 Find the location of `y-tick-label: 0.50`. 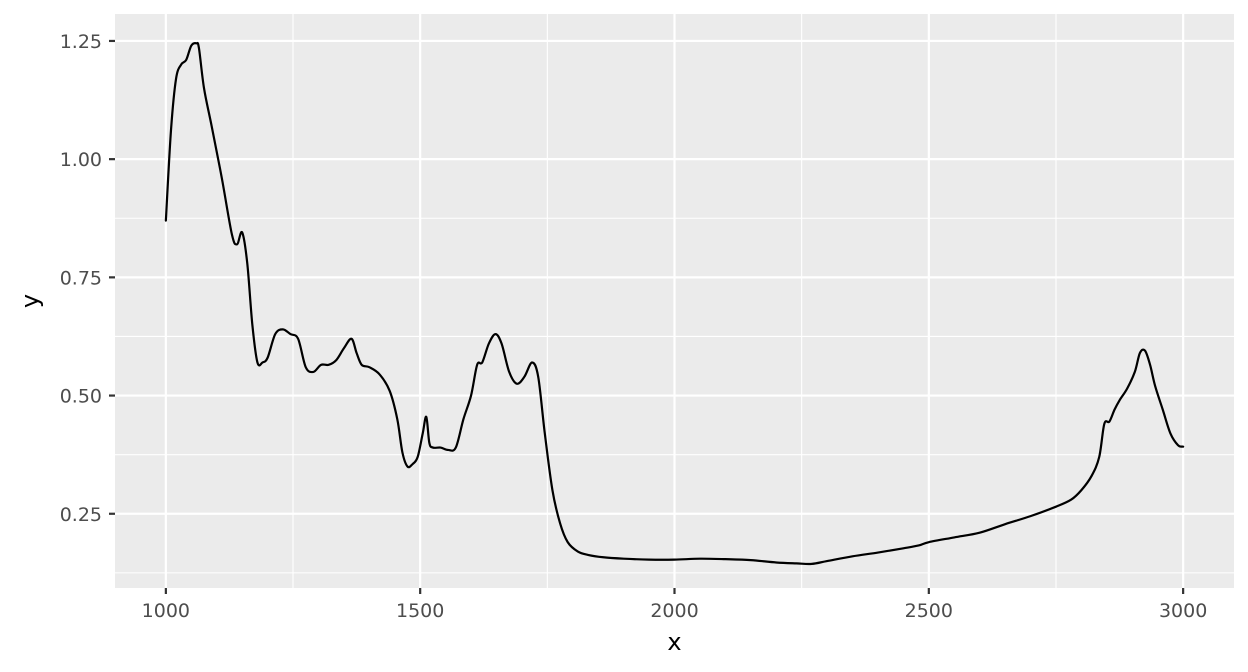

y-tick-label: 0.50 is located at coordinates (81, 397).